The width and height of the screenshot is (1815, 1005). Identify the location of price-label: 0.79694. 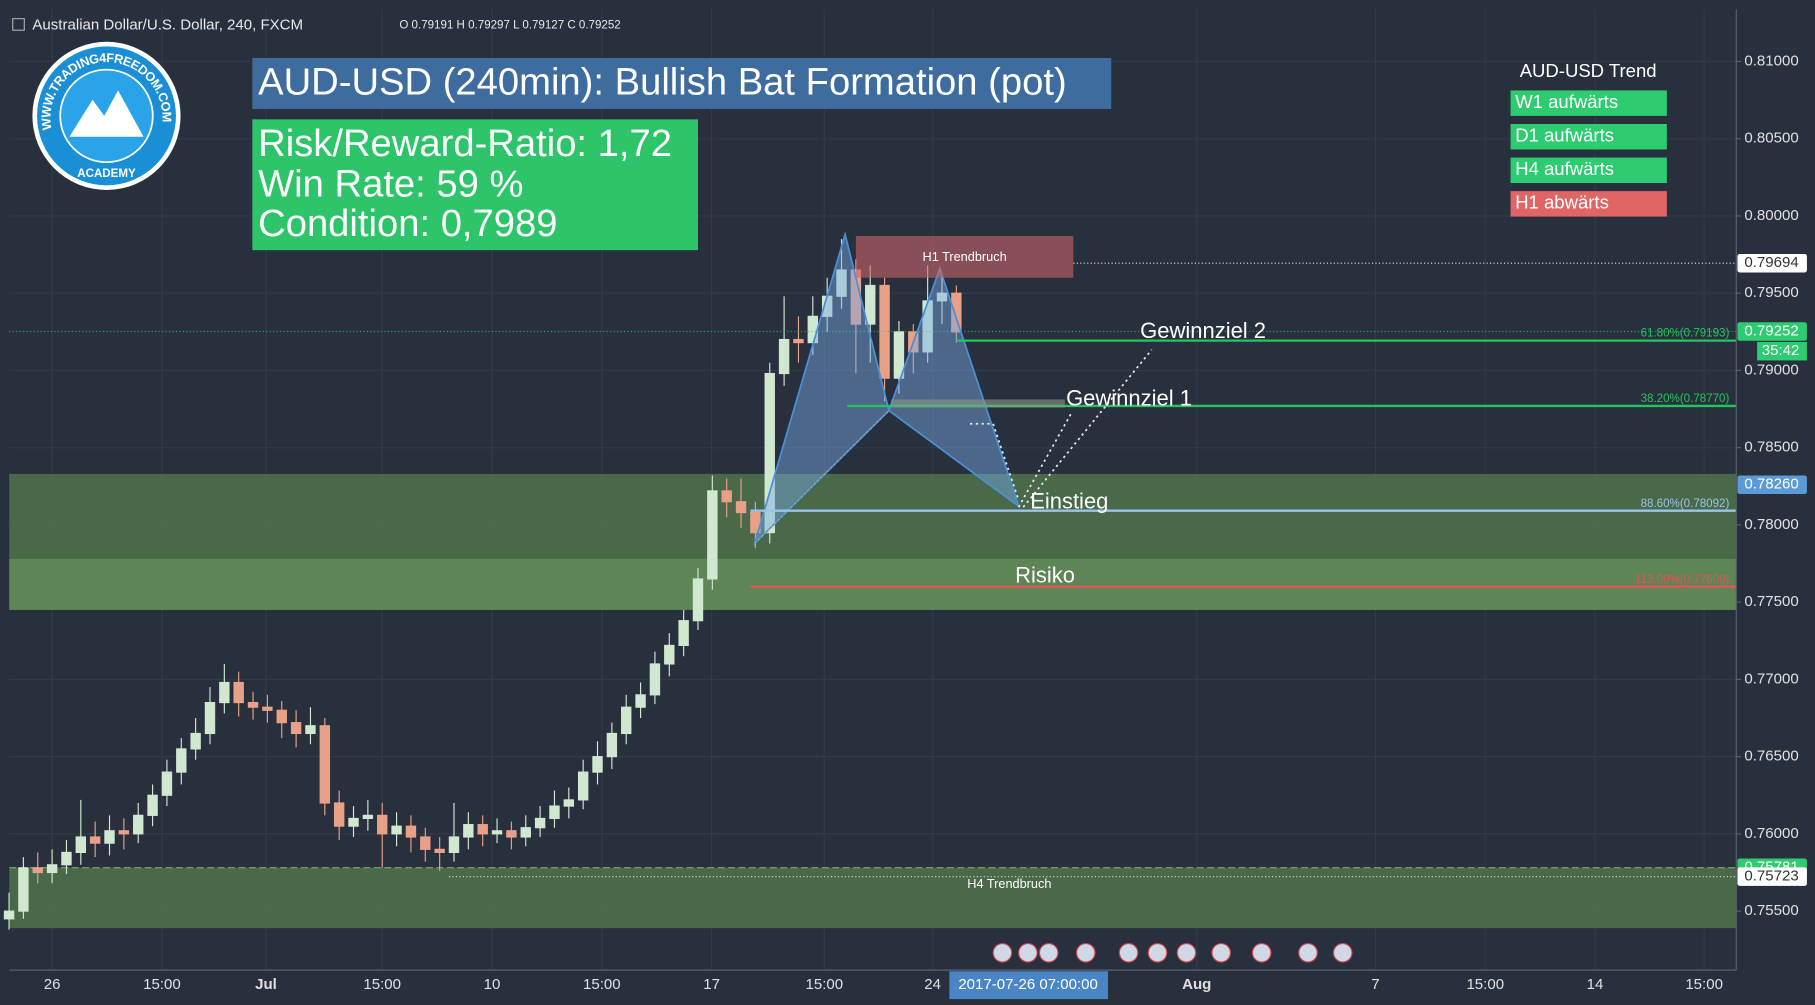
(1771, 262).